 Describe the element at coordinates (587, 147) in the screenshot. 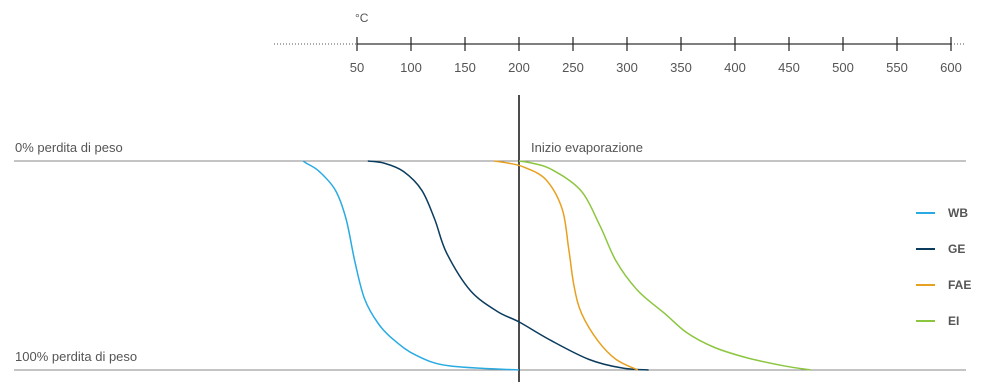

I see `evaporation-start-label: Inizio evaporazione` at that location.